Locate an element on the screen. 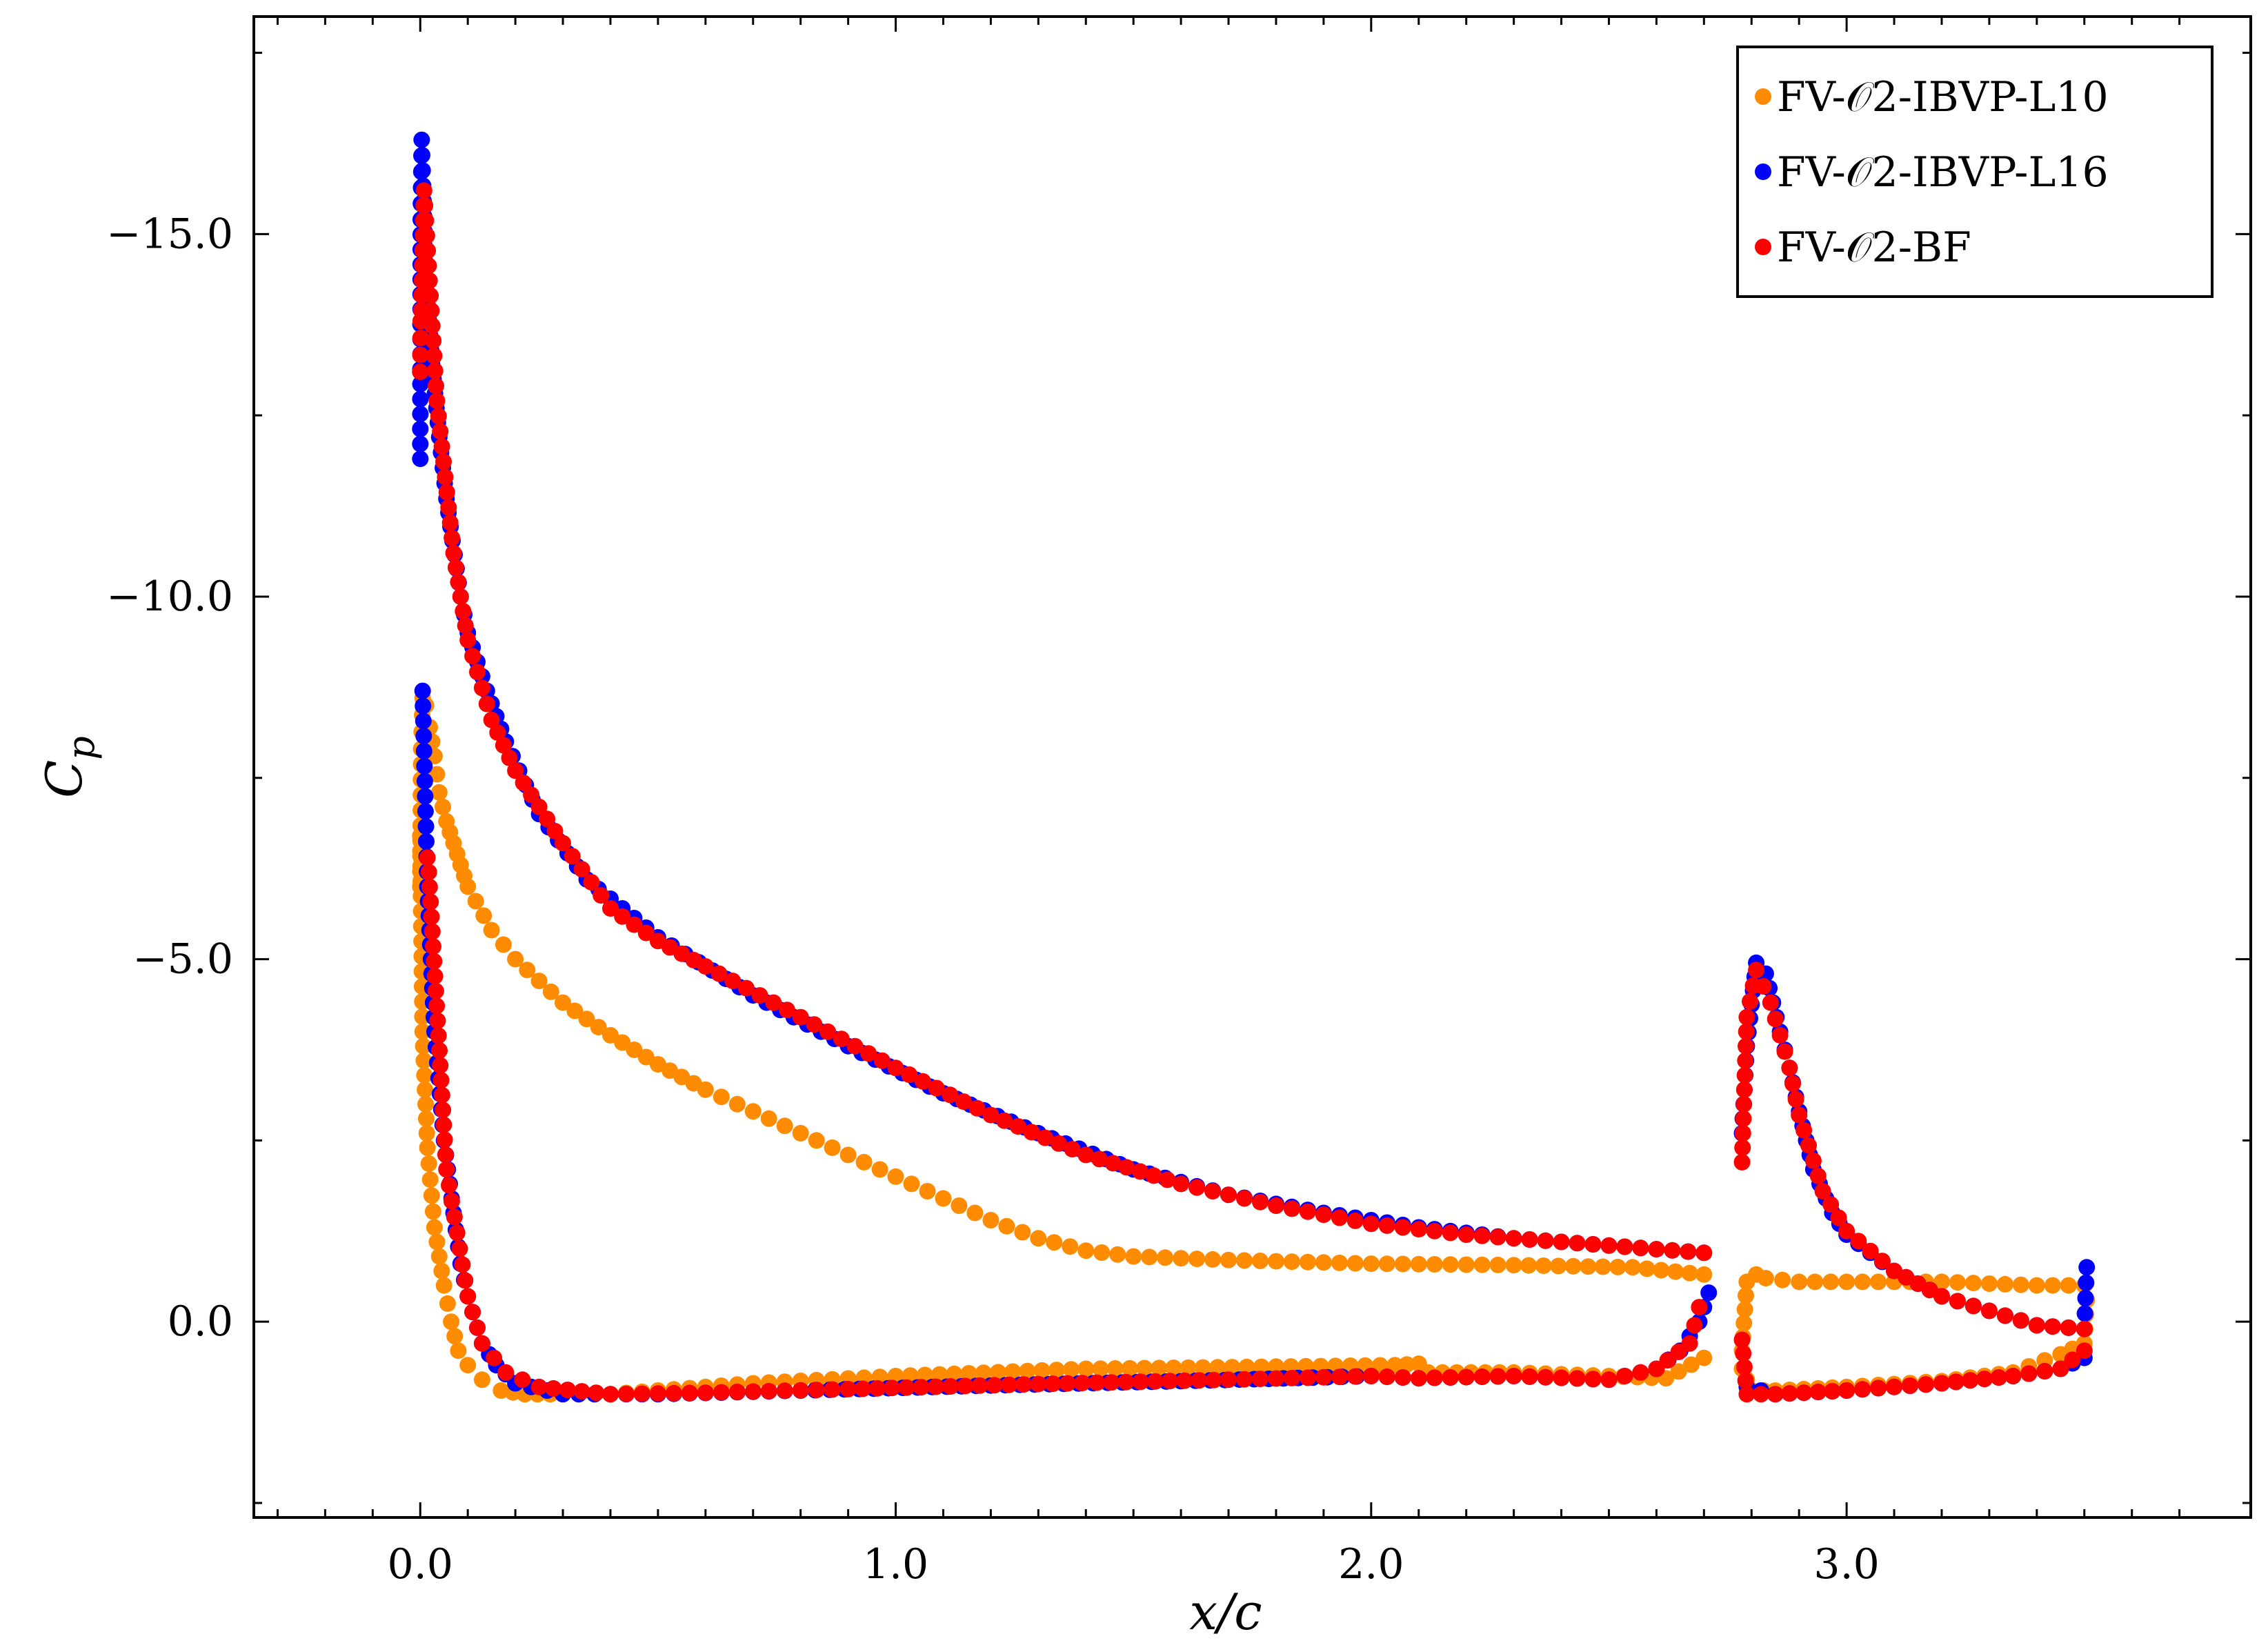 Image resolution: width=2268 pixels, height=1643 pixels. y-tick-label: −15.0 is located at coordinates (169, 234).